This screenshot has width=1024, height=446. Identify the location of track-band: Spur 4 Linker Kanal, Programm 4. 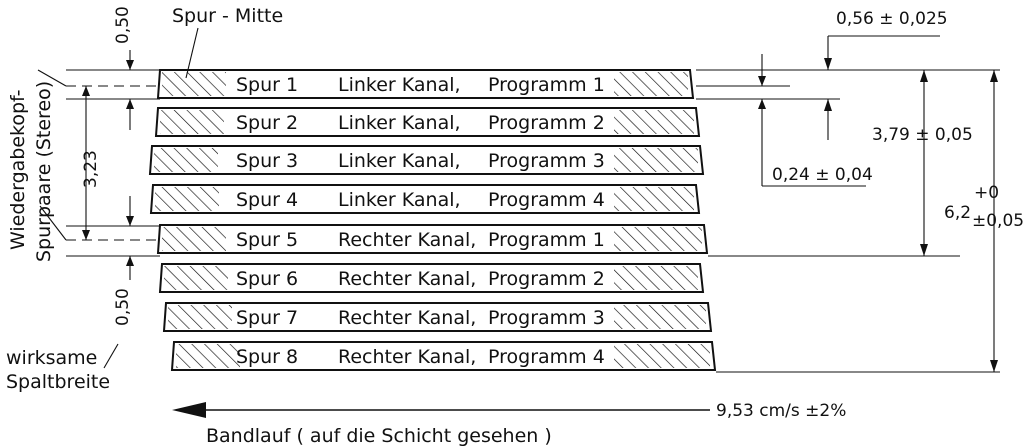
(425, 199).